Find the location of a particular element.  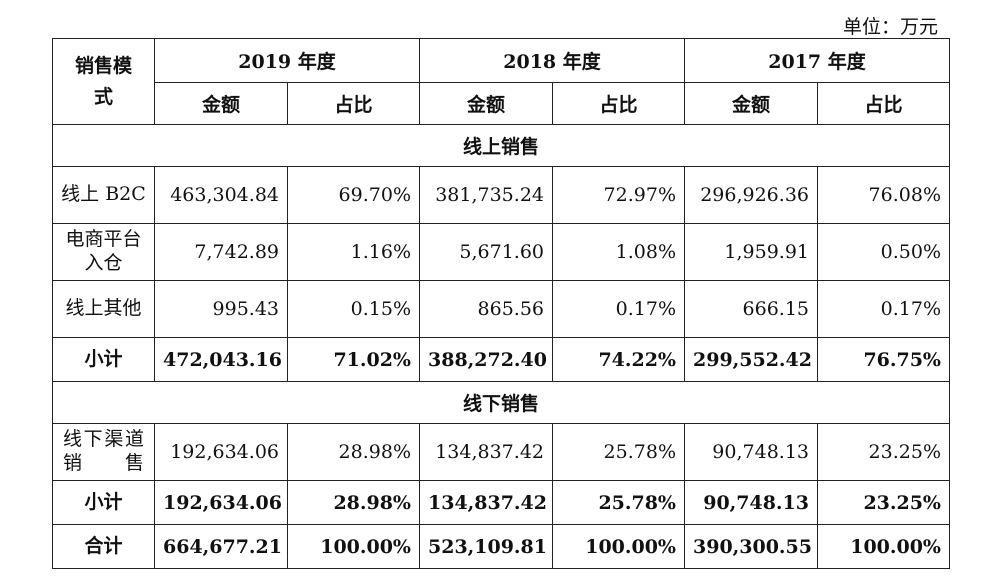

unit-label: 单位：万元 is located at coordinates (890, 27).